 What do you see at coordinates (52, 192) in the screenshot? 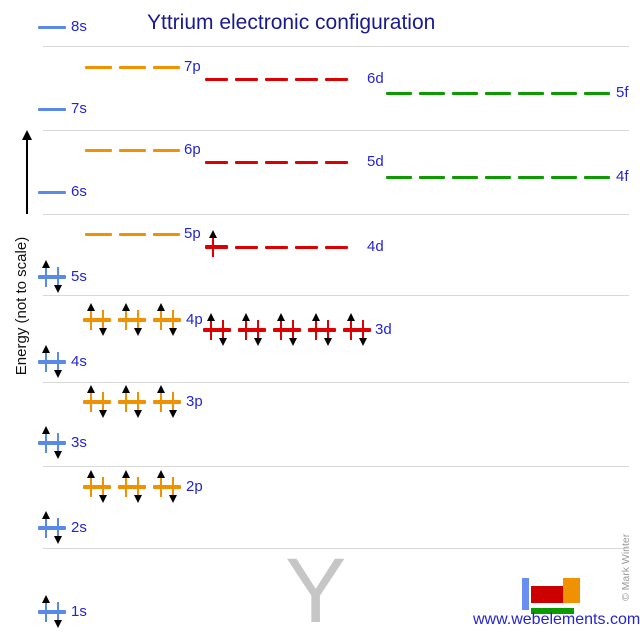
I see `6s-orbital-line` at bounding box center [52, 192].